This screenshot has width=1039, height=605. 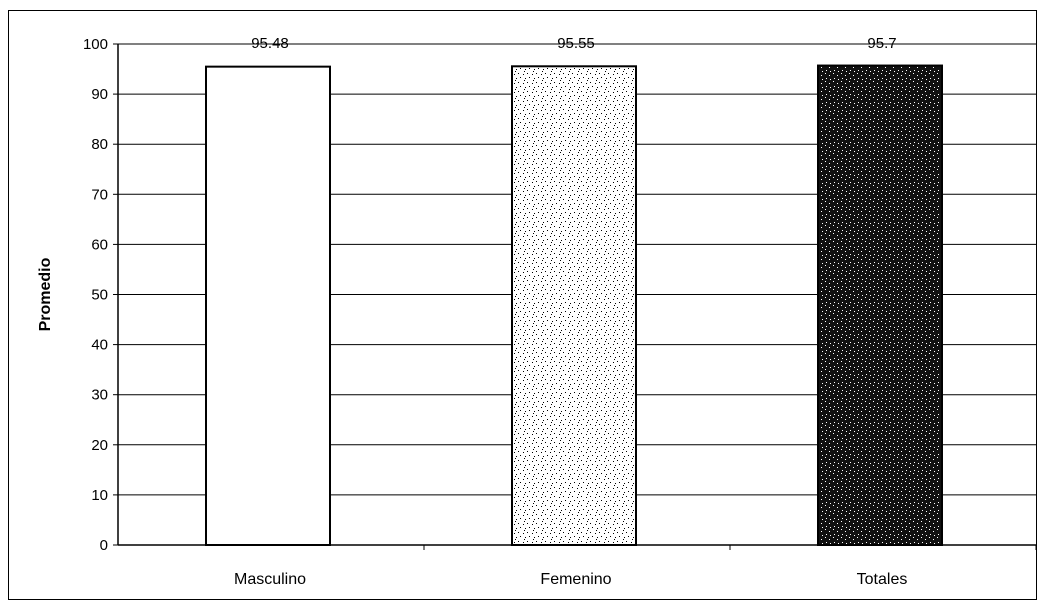 I want to click on bar-femenino, so click(x=574, y=306).